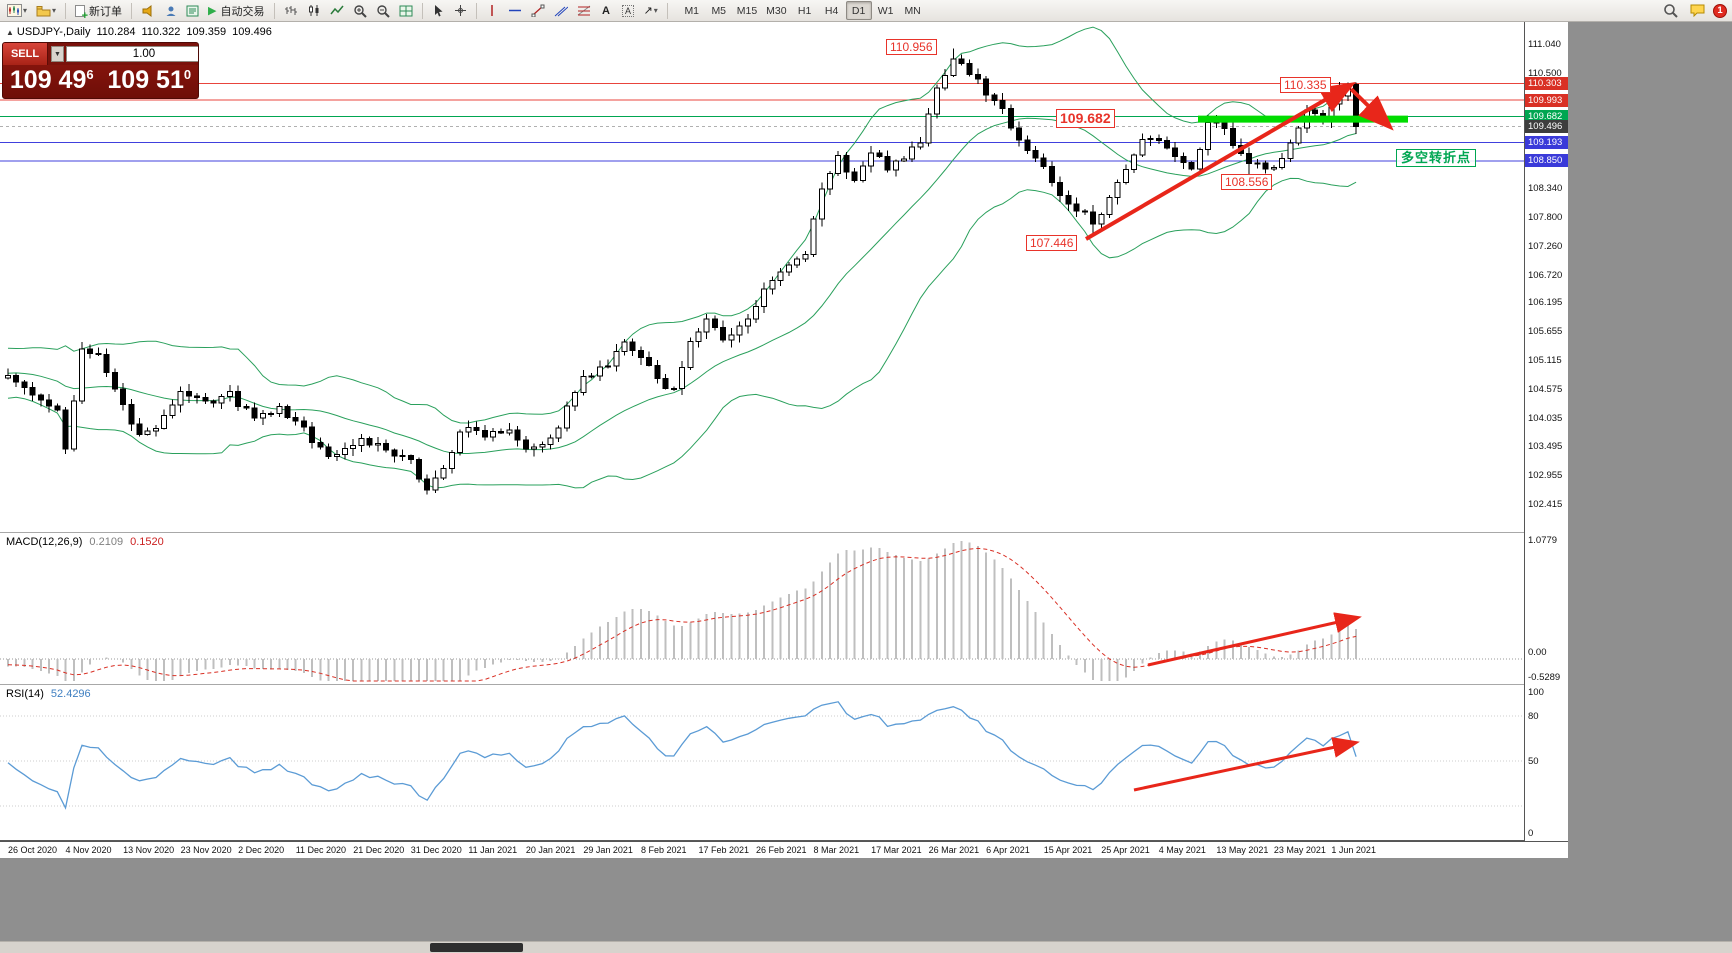 The width and height of the screenshot is (1732, 953). I want to click on alerts-button, so click(148, 10).